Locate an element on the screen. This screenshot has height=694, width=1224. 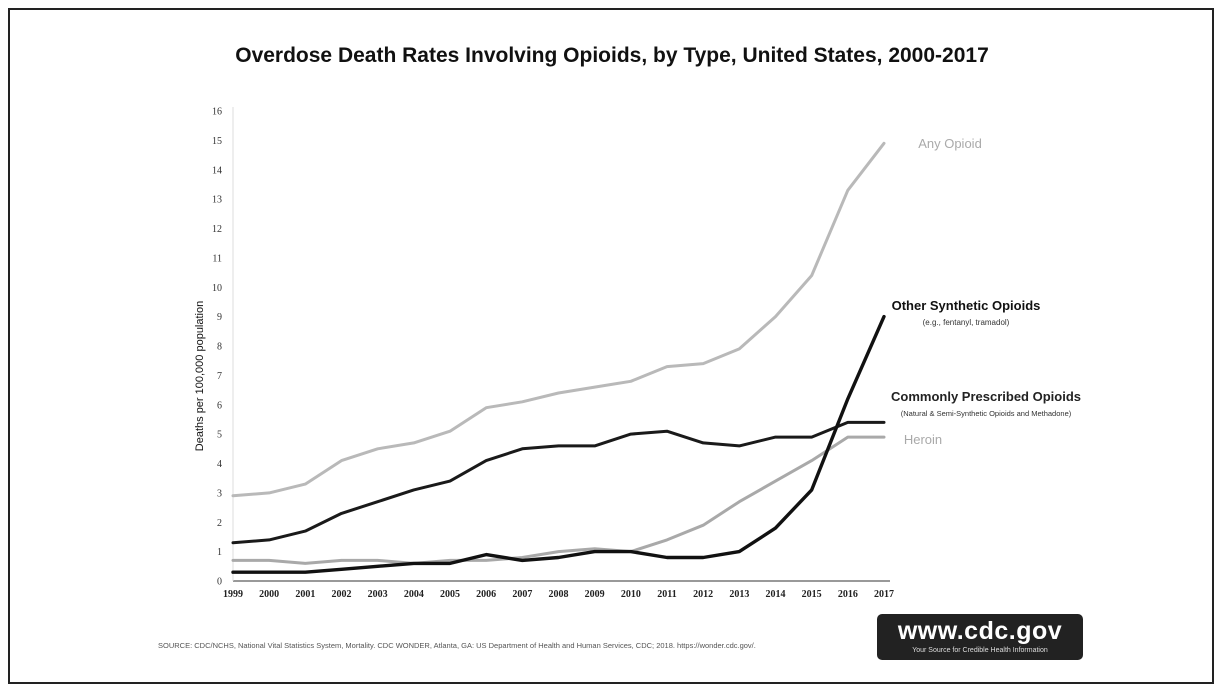
x-tick-label: 2009 is located at coordinates (595, 594).